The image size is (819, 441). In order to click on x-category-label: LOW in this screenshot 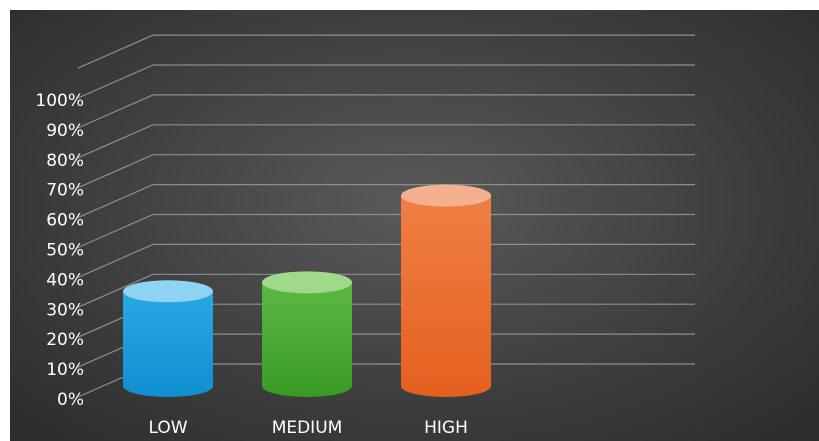, I will do `click(167, 428)`.